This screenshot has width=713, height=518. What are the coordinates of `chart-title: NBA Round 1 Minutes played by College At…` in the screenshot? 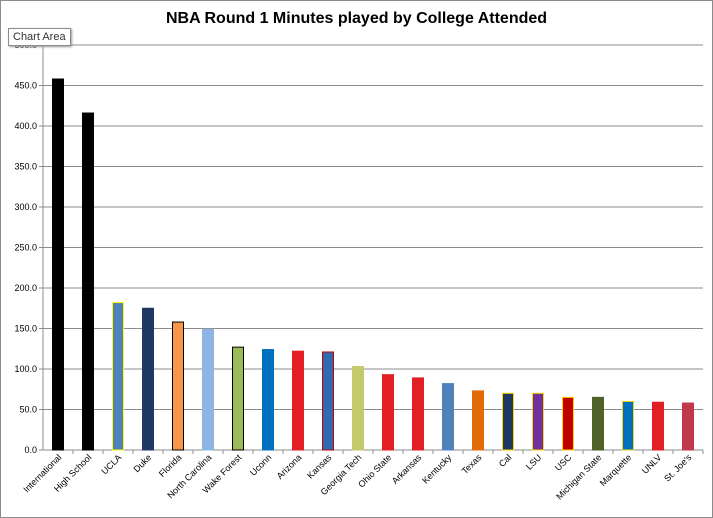 It's located at (356, 18).